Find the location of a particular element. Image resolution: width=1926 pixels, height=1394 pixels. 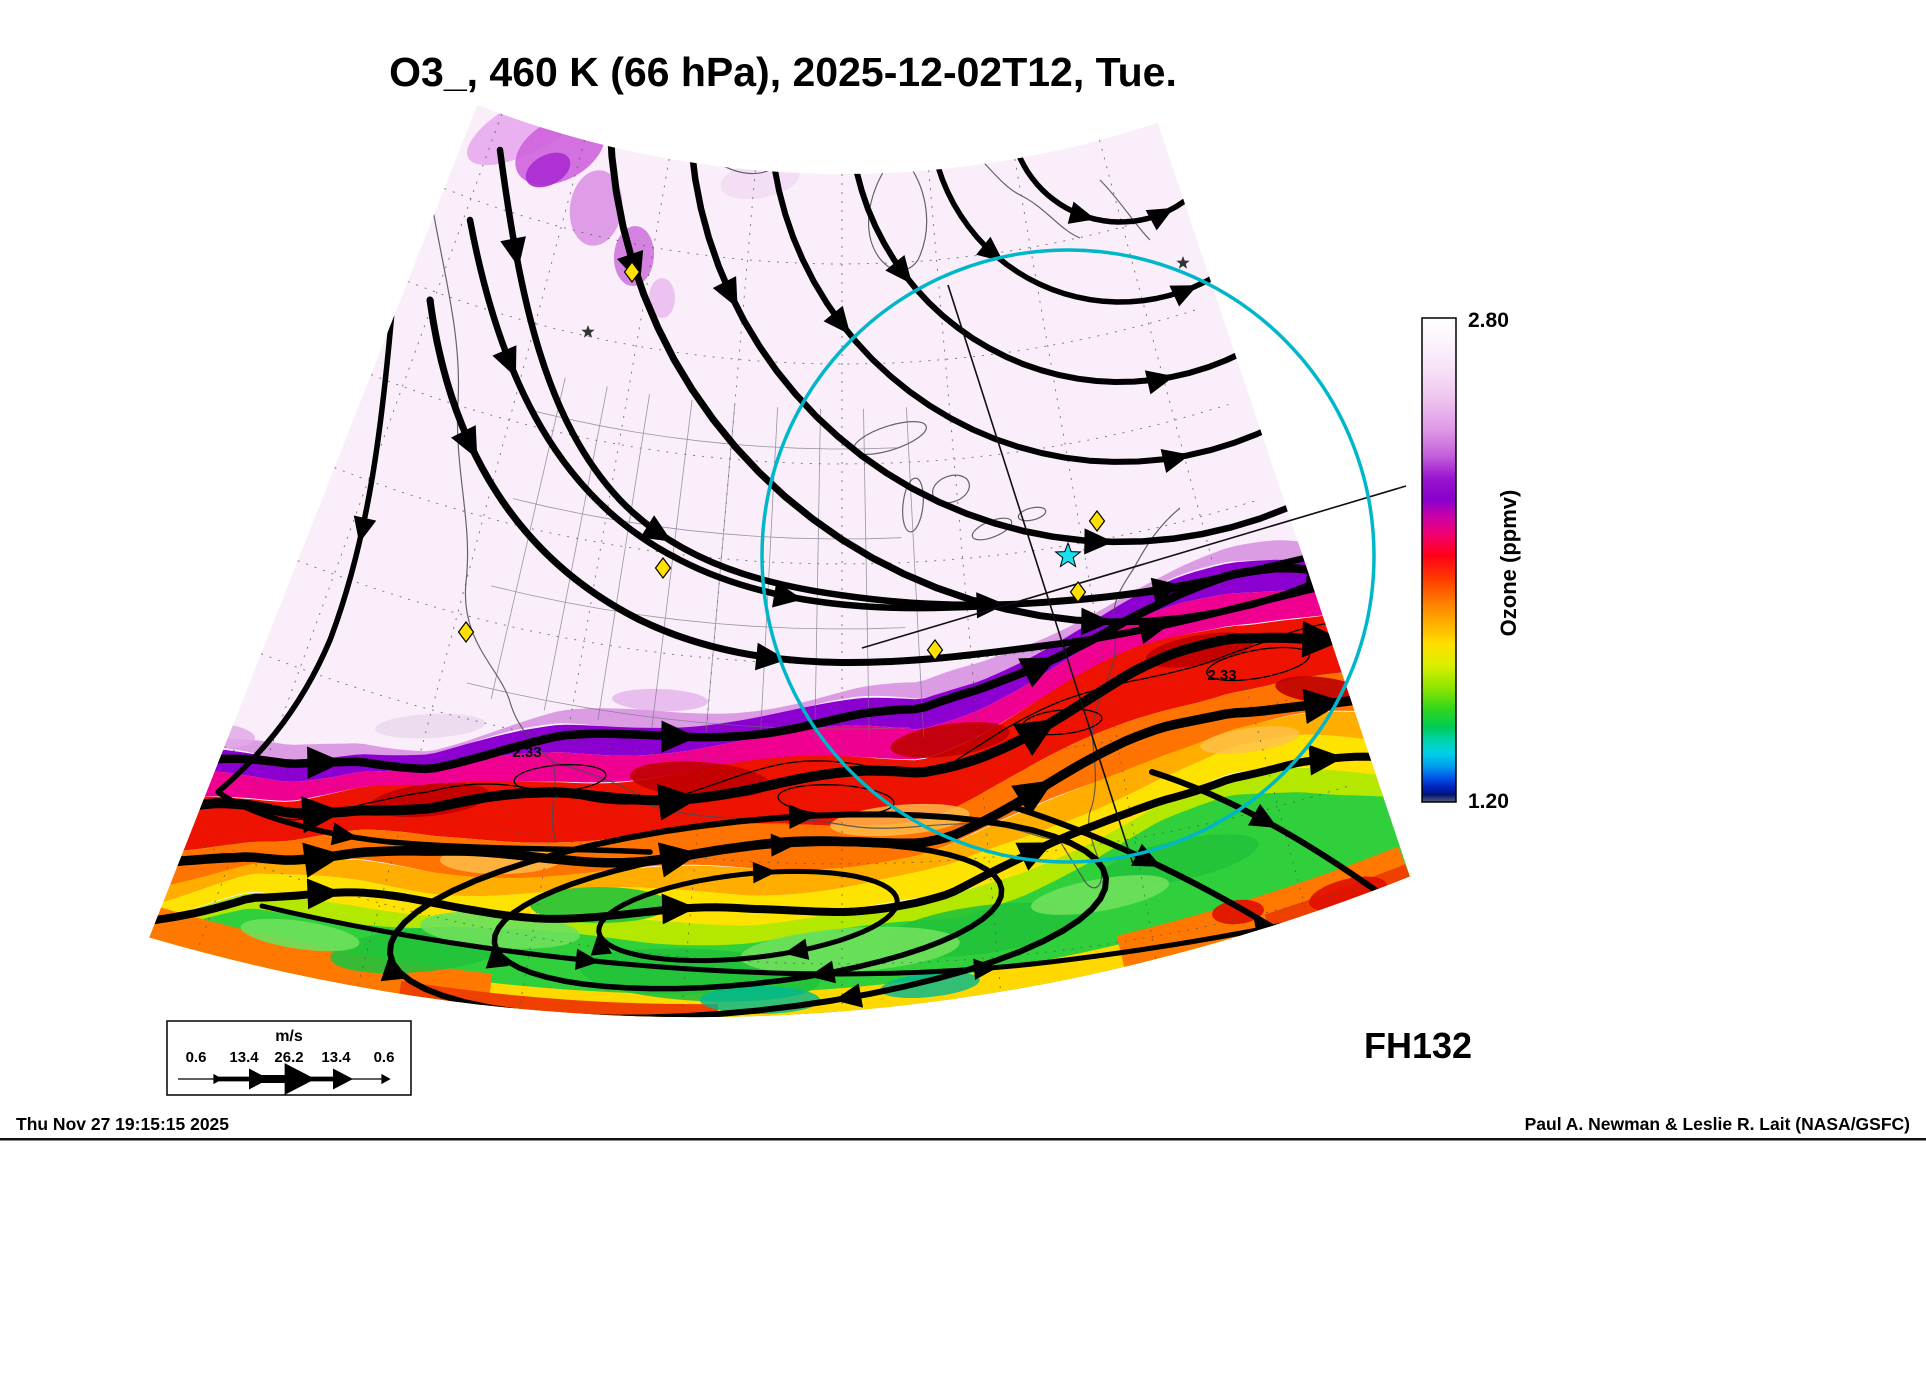

bottom-rule is located at coordinates (963, 1139).